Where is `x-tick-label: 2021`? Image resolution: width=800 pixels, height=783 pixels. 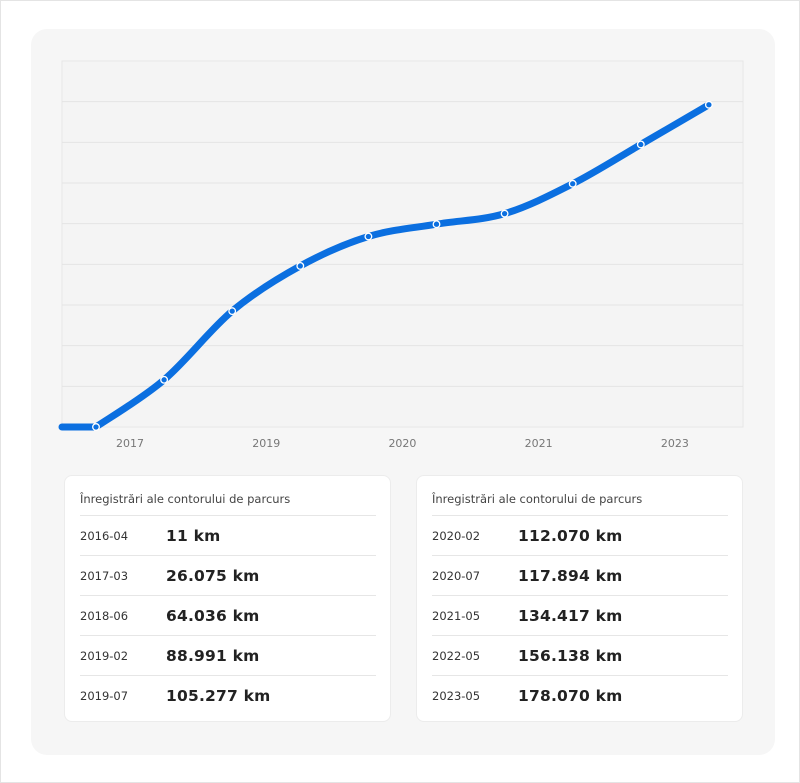
x-tick-label: 2021 is located at coordinates (539, 443).